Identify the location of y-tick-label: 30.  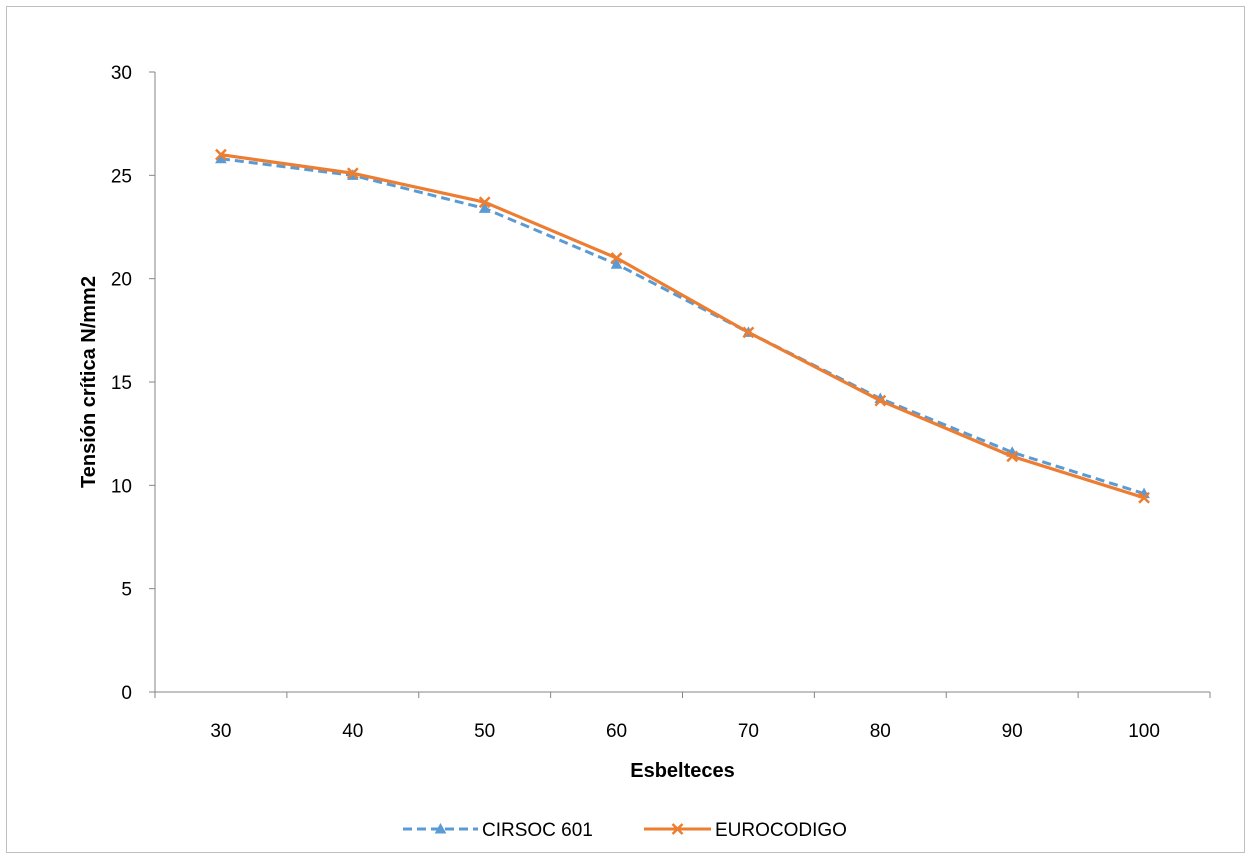
(121, 73).